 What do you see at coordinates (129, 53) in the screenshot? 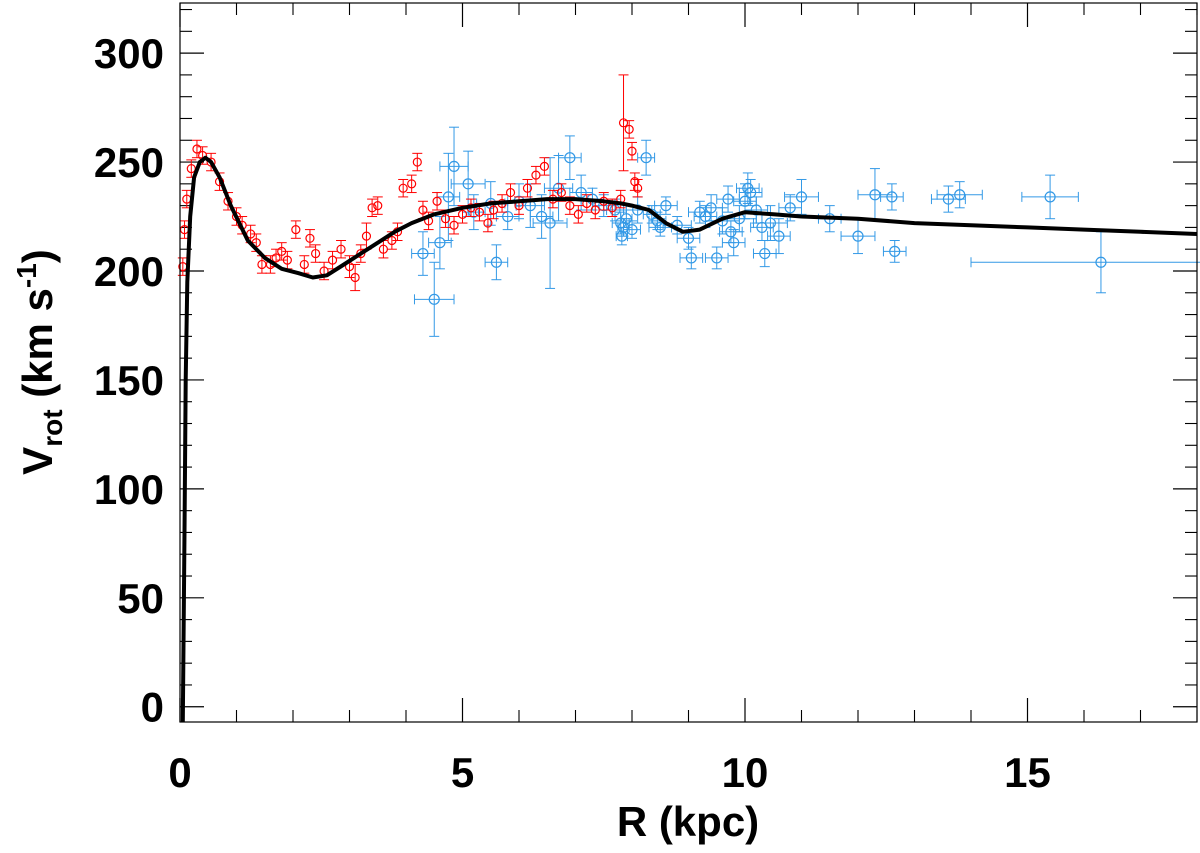
I see `y-tick-label: 300` at bounding box center [129, 53].